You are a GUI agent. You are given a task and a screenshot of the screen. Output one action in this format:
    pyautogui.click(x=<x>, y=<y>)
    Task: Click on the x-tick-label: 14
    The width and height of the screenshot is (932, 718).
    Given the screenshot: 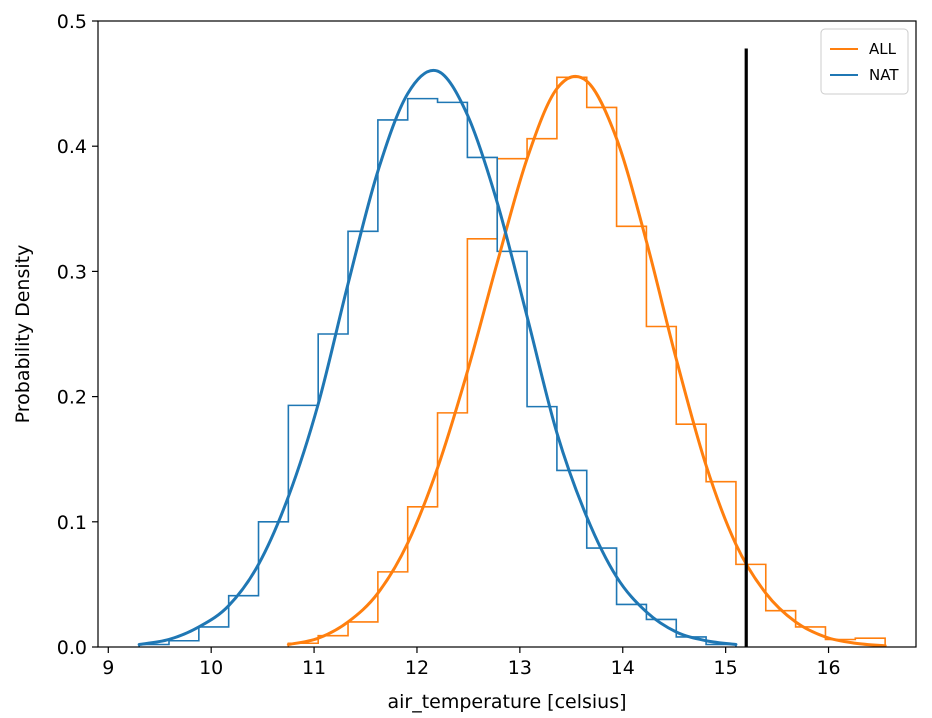 What is the action you would take?
    pyautogui.click(x=623, y=668)
    